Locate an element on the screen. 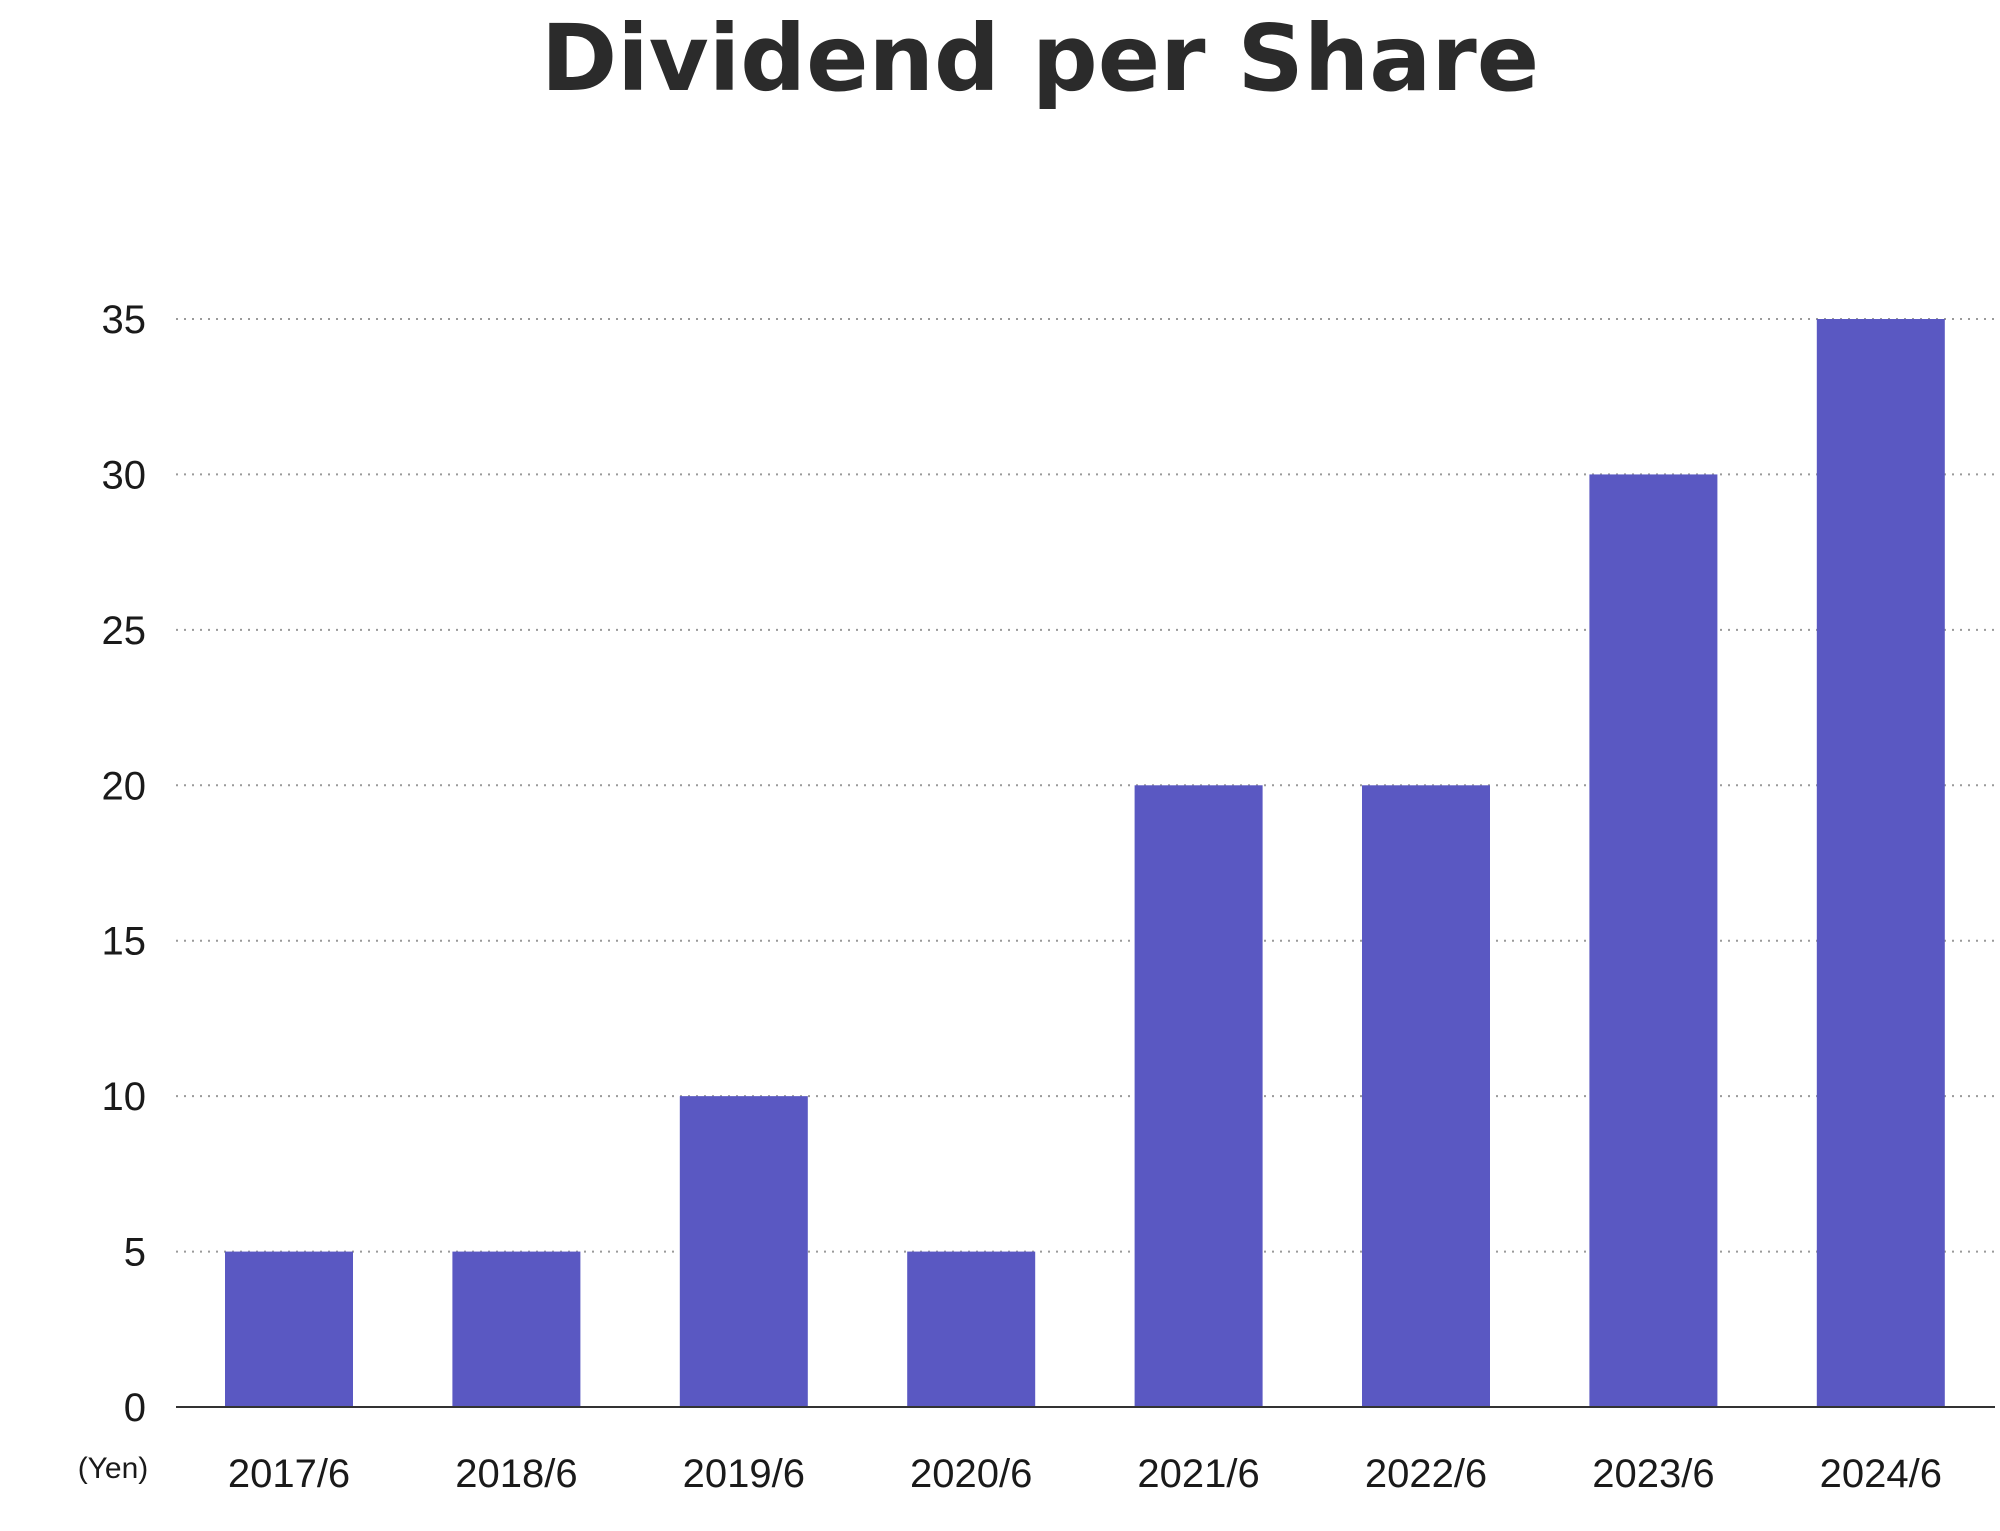 This screenshot has height=1531, width=2000. x-tick-label: 2024/6 is located at coordinates (1881, 1474).